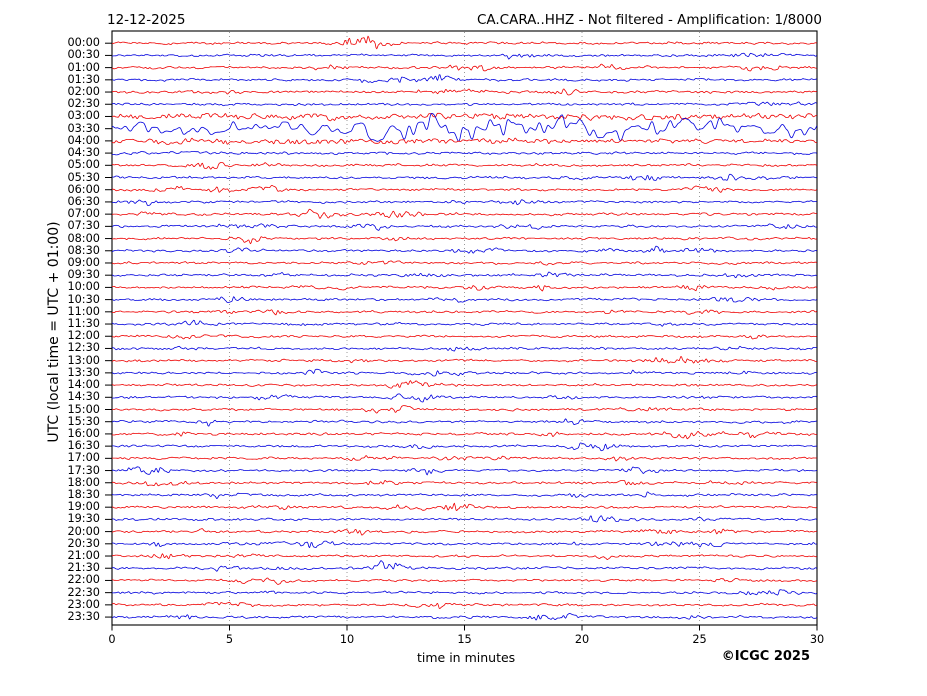  I want to click on trace-row-18:00, so click(464, 483).